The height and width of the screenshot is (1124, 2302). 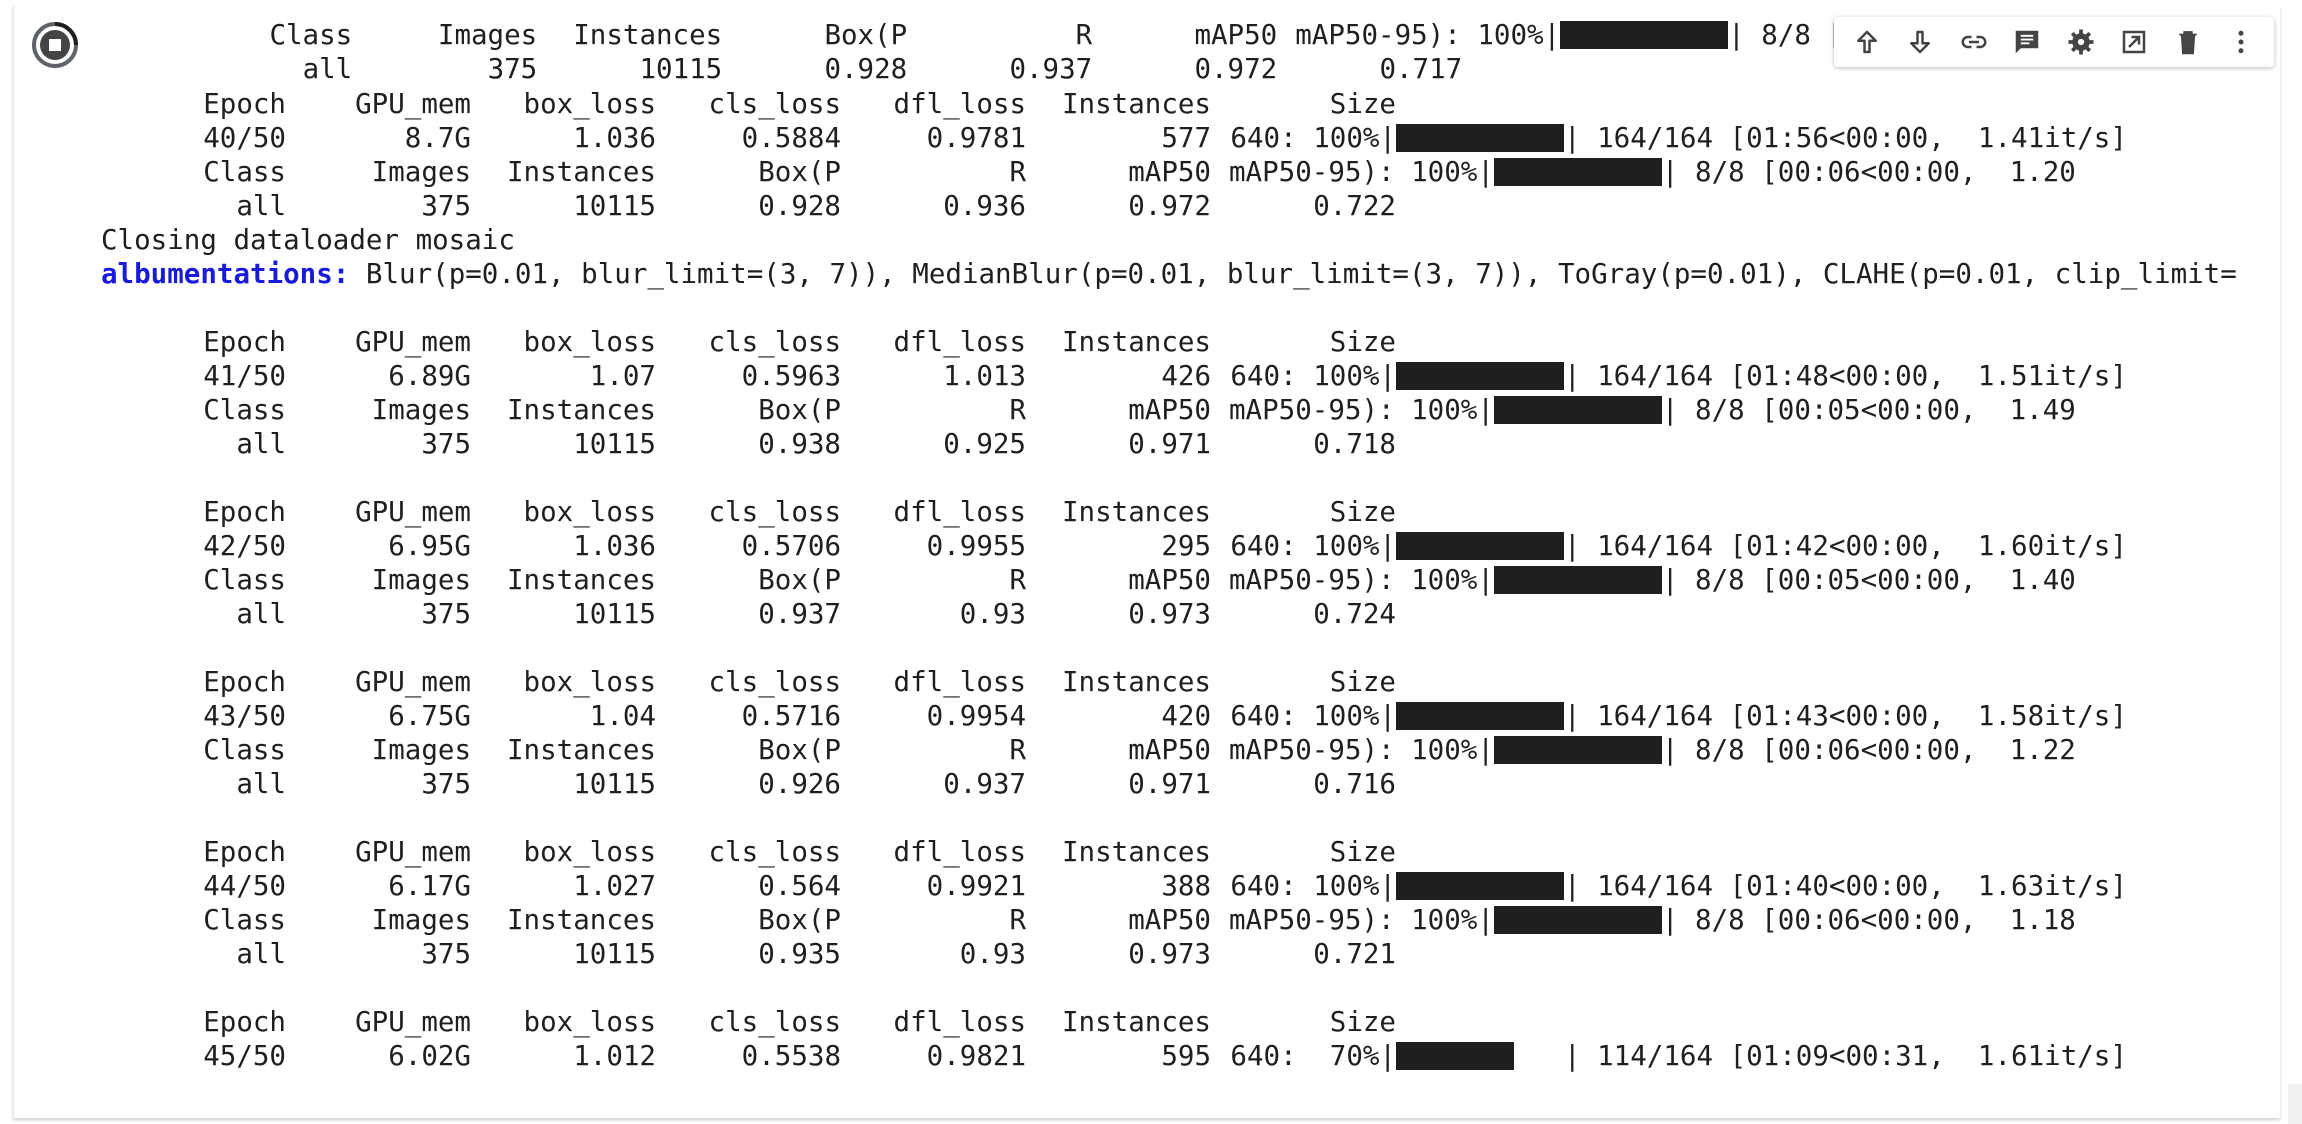 What do you see at coordinates (882, 69) in the screenshot?
I see `val-metrics-line: all 375 10115 0.928 0.937 0.972 0.717` at bounding box center [882, 69].